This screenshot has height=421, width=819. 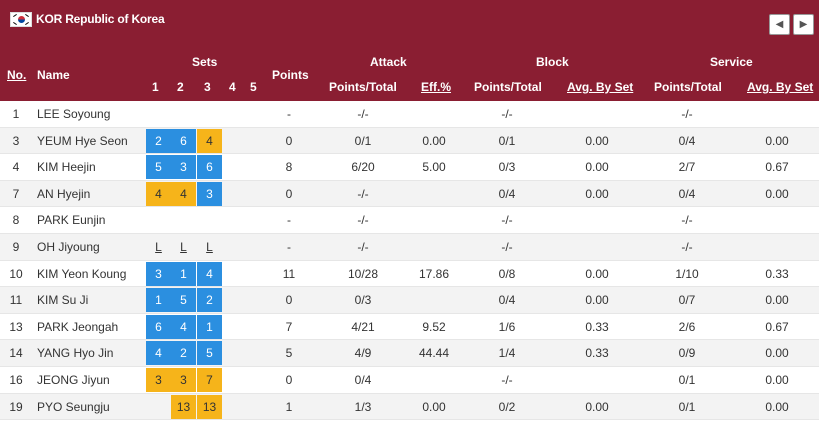 What do you see at coordinates (183, 273) in the screenshot?
I see `set-2-cell: 1` at bounding box center [183, 273].